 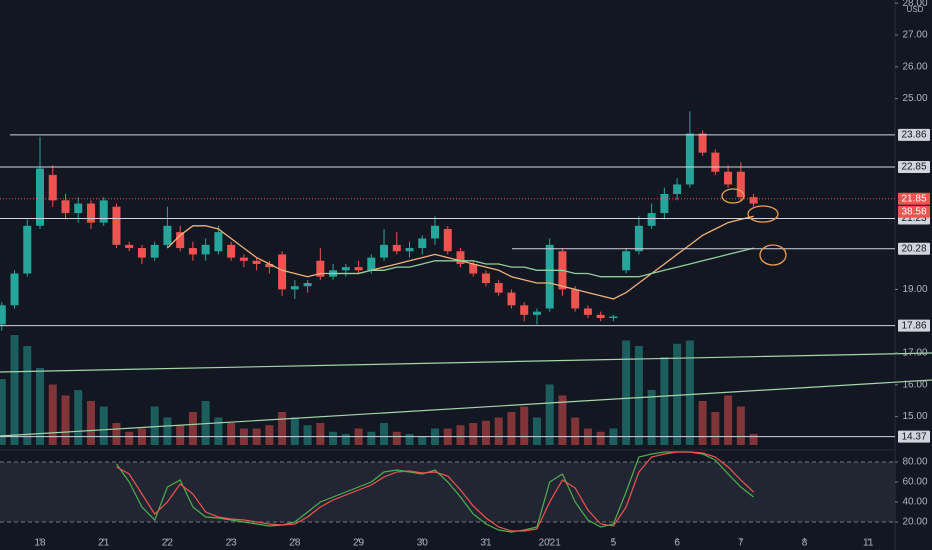 I want to click on currency: USD, so click(x=915, y=9).